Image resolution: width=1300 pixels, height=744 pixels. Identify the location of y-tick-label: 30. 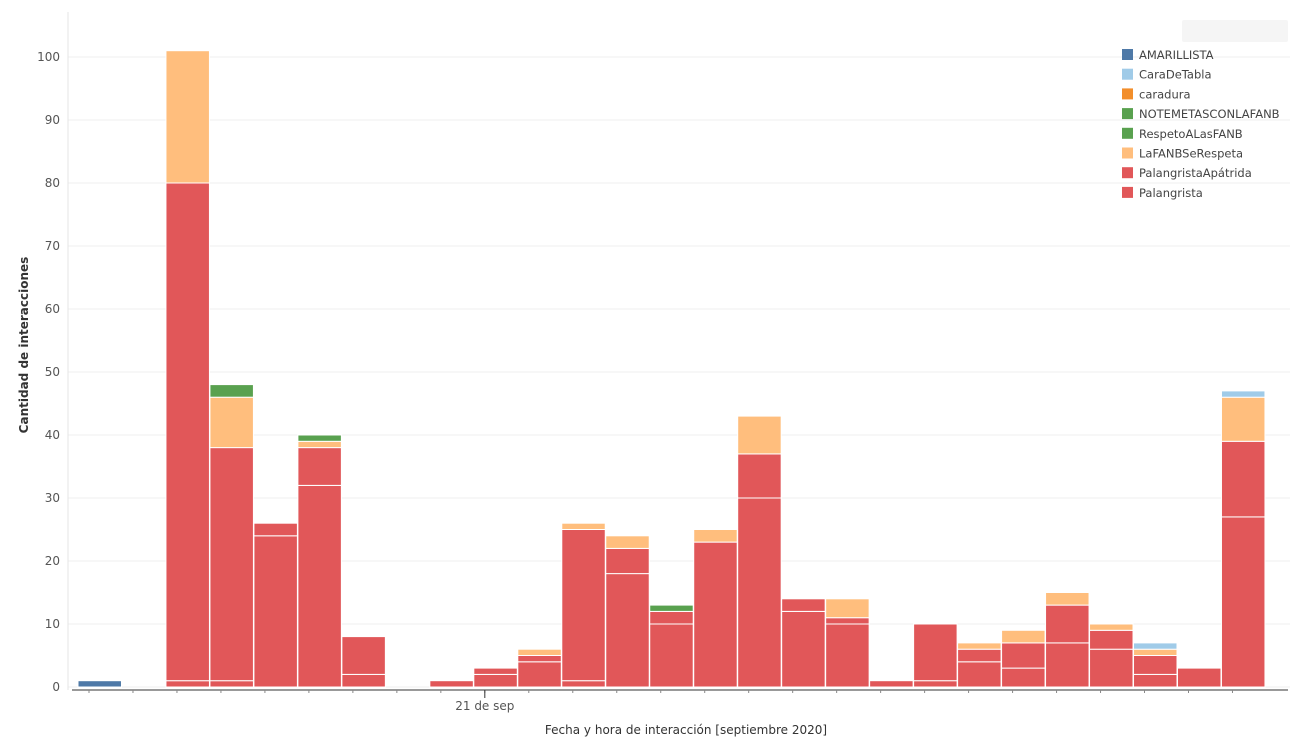
(52, 498).